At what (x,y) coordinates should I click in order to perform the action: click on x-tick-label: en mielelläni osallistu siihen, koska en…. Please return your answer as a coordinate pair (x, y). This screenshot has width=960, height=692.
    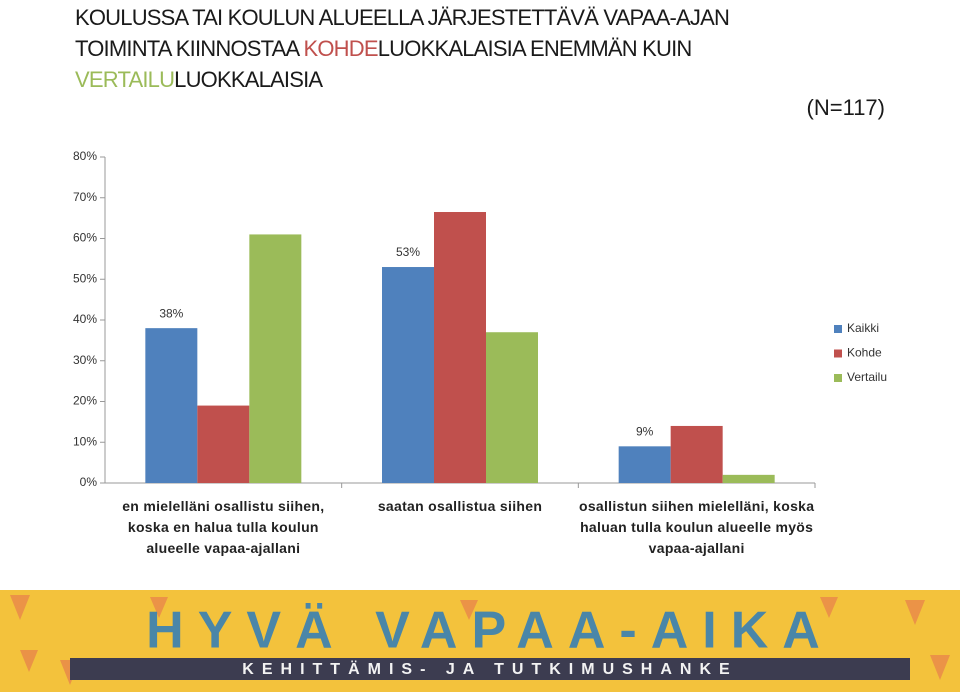
    Looking at the image, I should click on (223, 527).